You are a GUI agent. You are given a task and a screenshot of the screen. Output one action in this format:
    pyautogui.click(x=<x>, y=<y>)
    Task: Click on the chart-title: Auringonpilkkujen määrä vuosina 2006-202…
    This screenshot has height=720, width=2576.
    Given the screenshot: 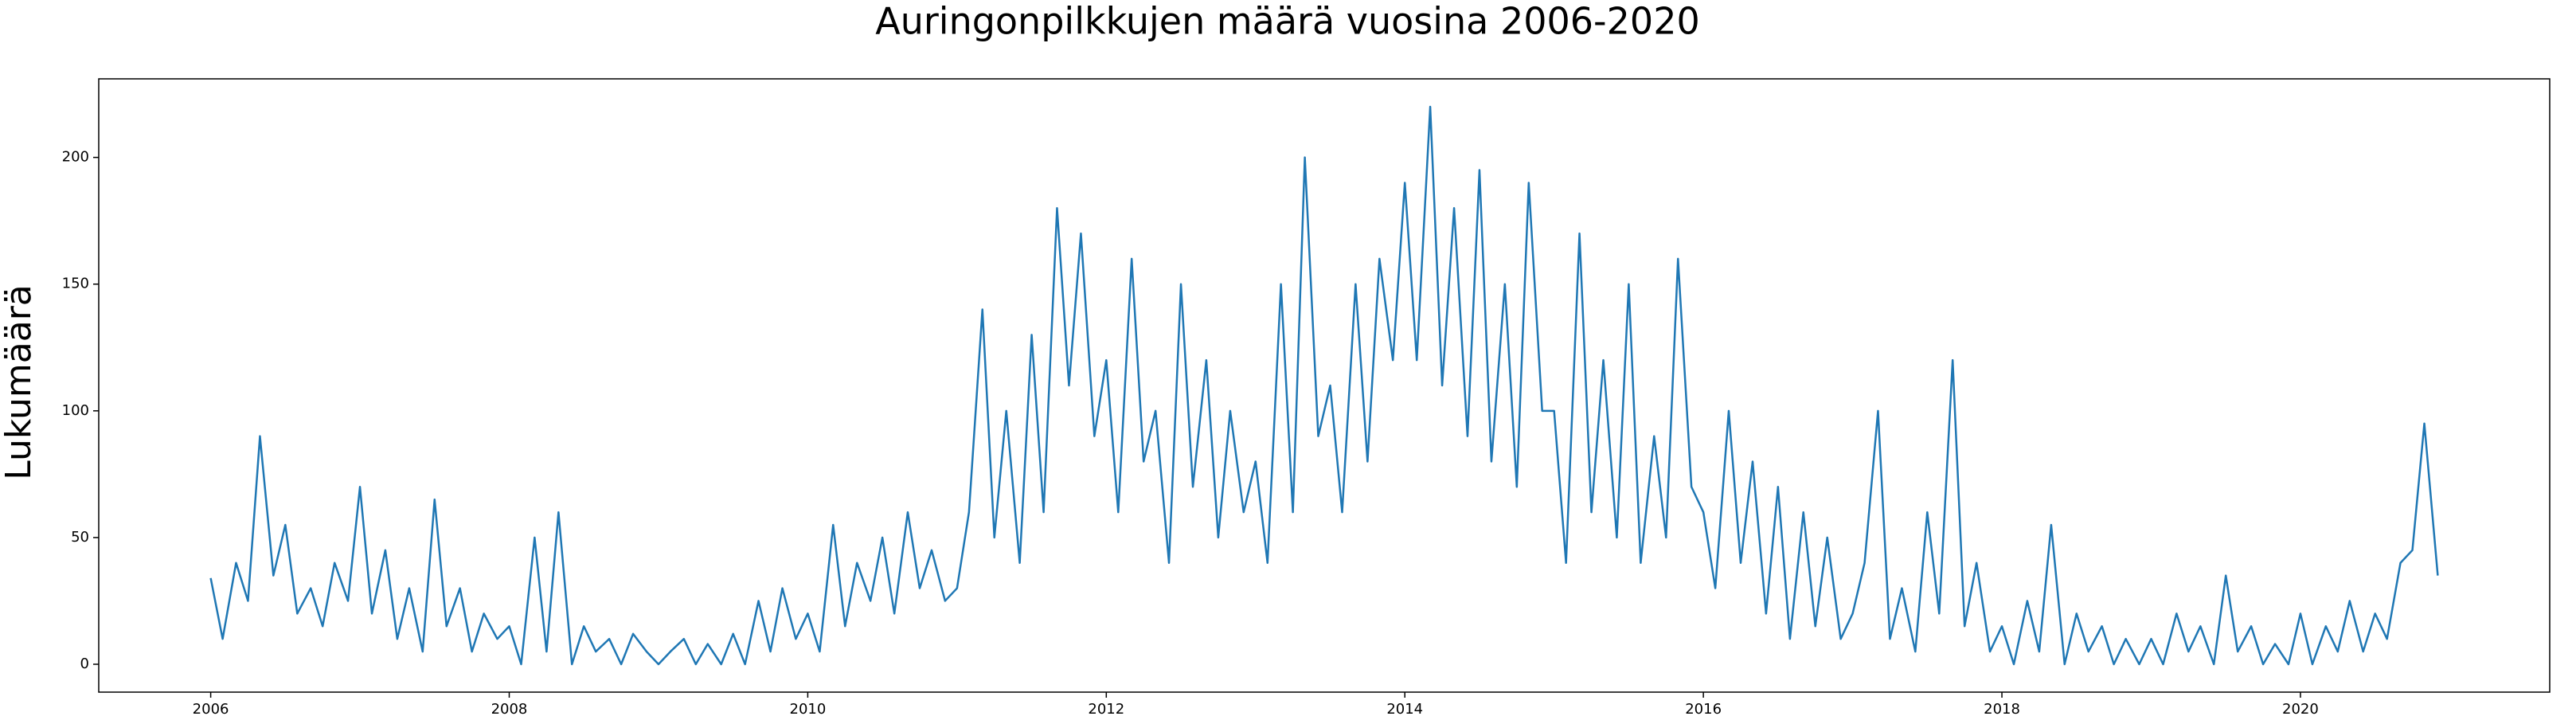 What is the action you would take?
    pyautogui.click(x=1287, y=21)
    